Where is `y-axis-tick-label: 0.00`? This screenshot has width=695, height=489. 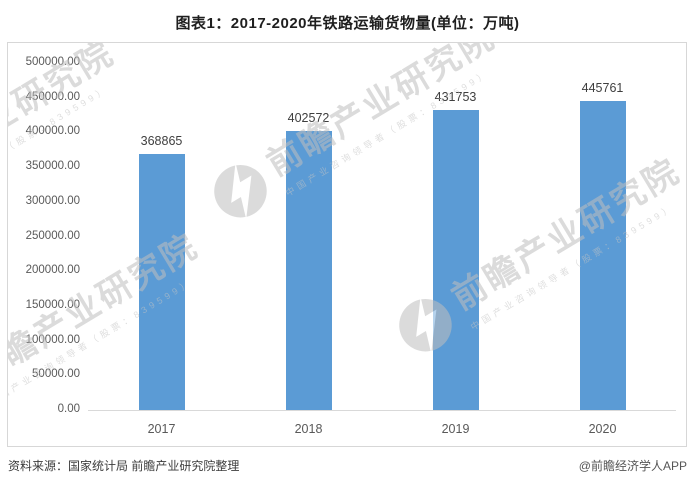 y-axis-tick-label: 0.00 is located at coordinates (68, 409).